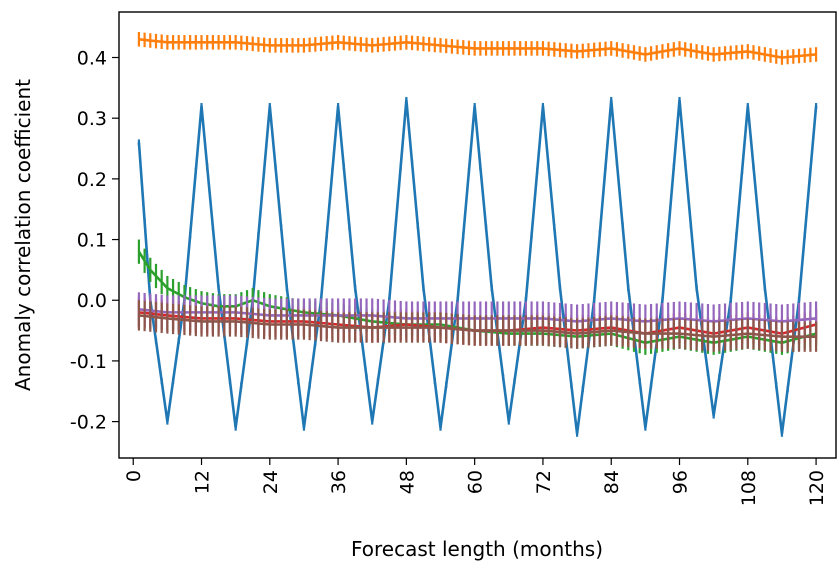 The image size is (840, 563). What do you see at coordinates (88, 423) in the screenshot?
I see `y-tick-label: -0.2` at bounding box center [88, 423].